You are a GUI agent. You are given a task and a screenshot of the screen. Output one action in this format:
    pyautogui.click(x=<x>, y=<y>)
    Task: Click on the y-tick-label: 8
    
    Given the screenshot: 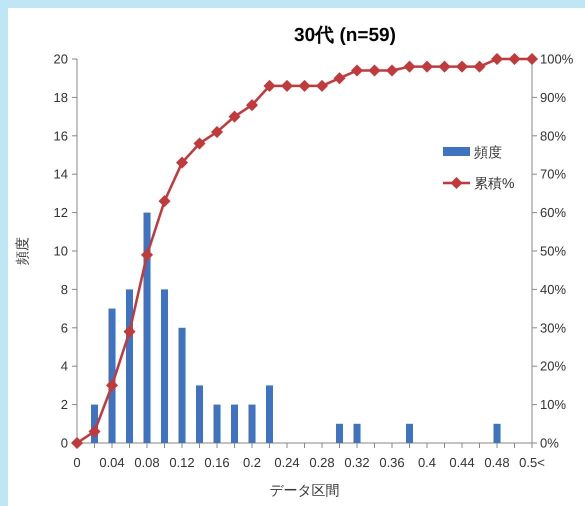 What is the action you would take?
    pyautogui.click(x=64, y=289)
    